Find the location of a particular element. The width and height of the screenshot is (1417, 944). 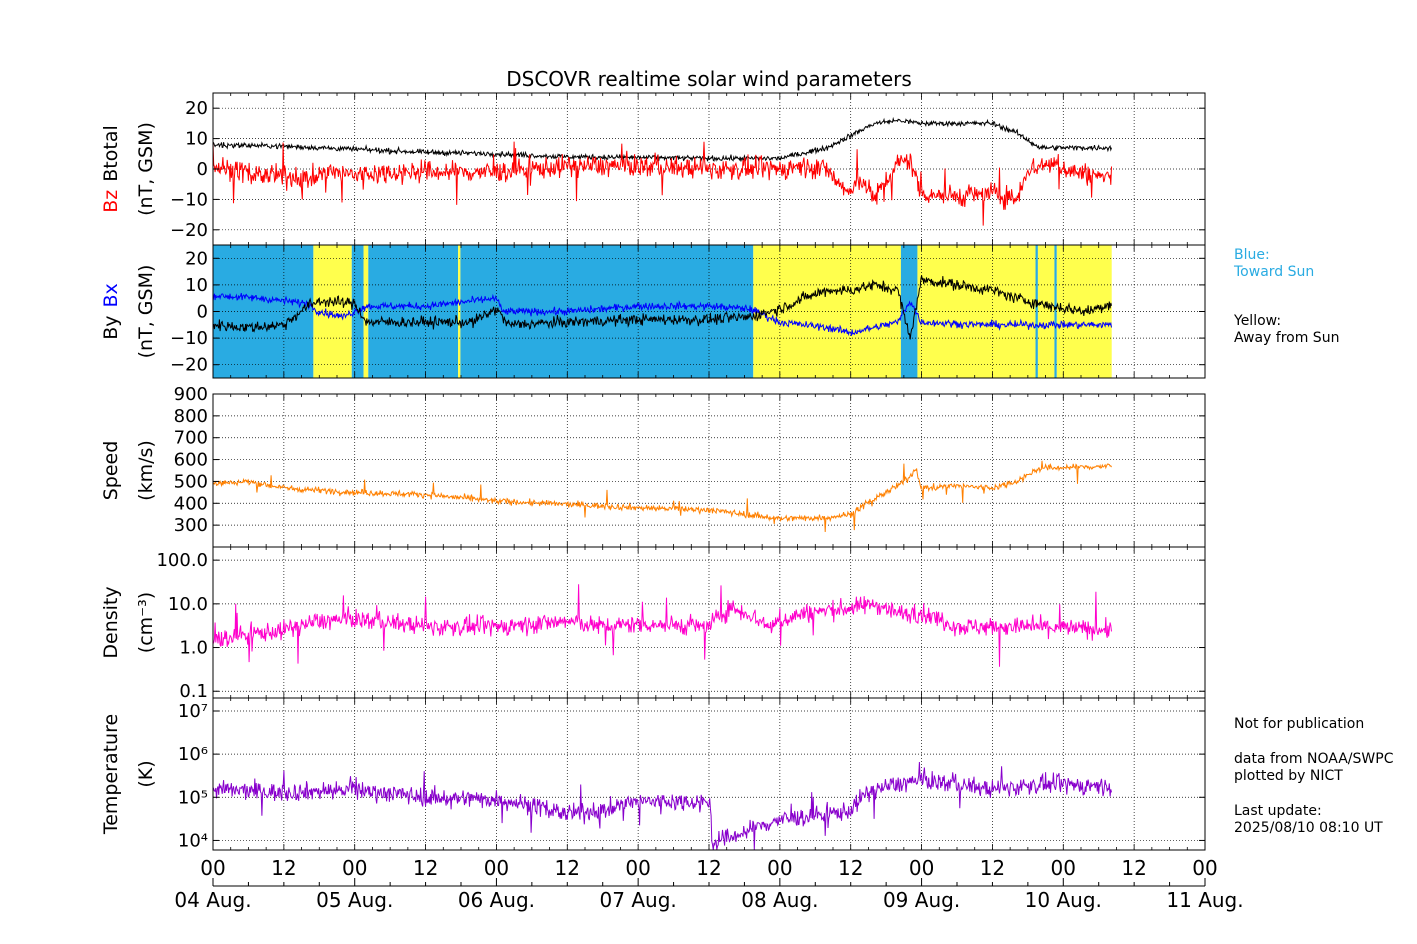

y-tick-label: 10⁷ is located at coordinates (193, 711).